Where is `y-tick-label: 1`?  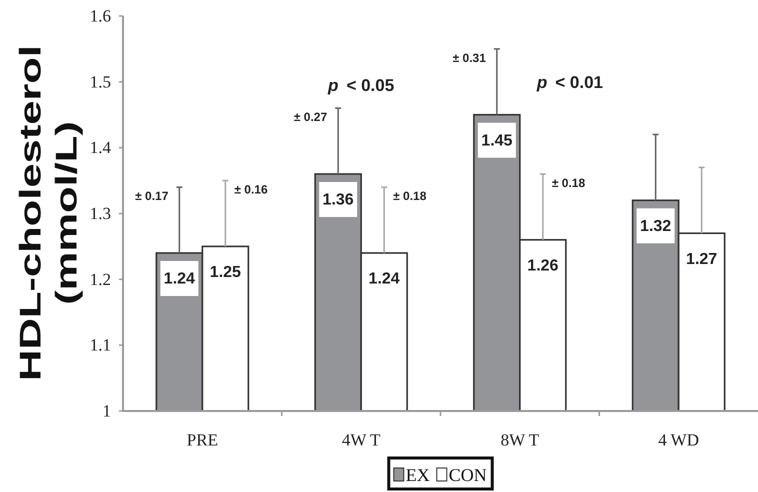
y-tick-label: 1 is located at coordinates (106, 411).